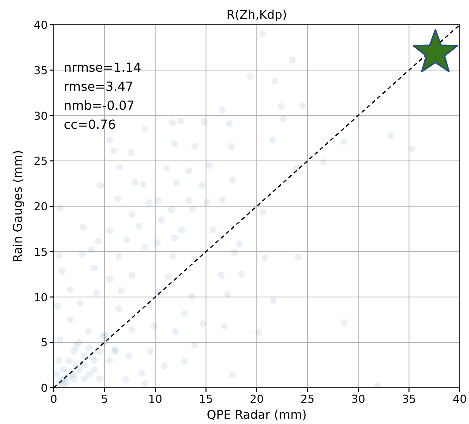  What do you see at coordinates (41, 252) in the screenshot?
I see `y-tick-label: 15` at bounding box center [41, 252].